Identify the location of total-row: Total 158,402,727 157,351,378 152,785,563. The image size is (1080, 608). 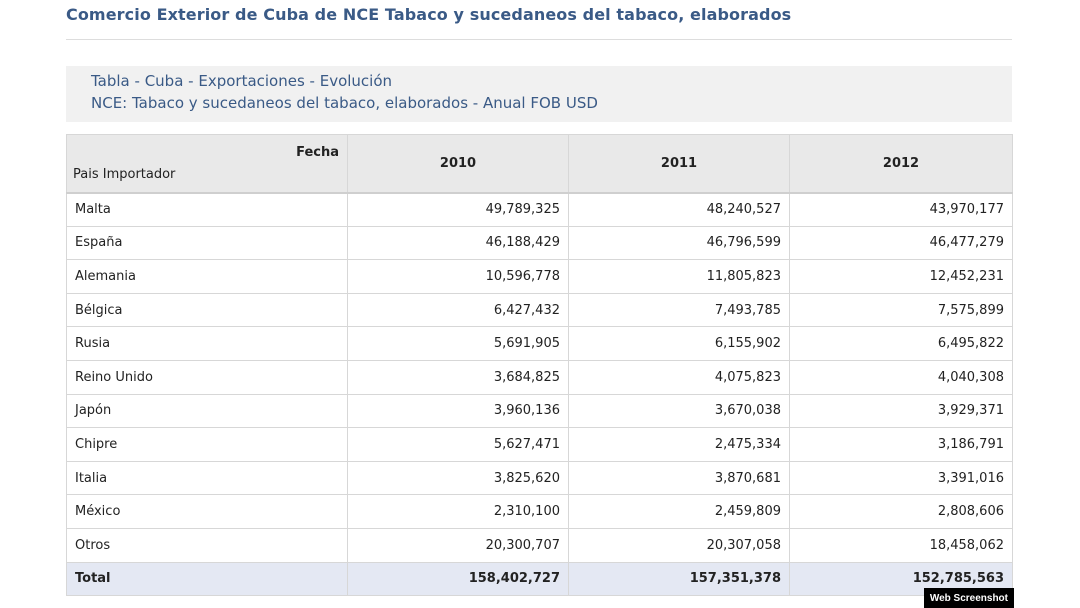
(539, 579).